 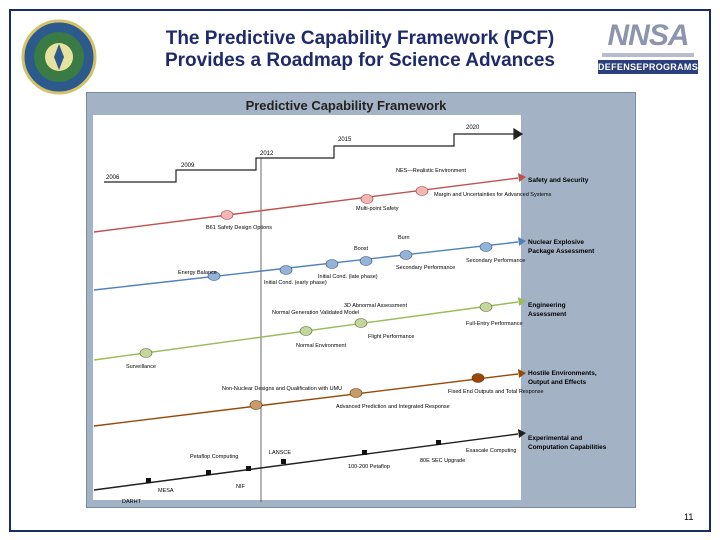 What do you see at coordinates (345, 140) in the screenshot?
I see `year-2015: 2015` at bounding box center [345, 140].